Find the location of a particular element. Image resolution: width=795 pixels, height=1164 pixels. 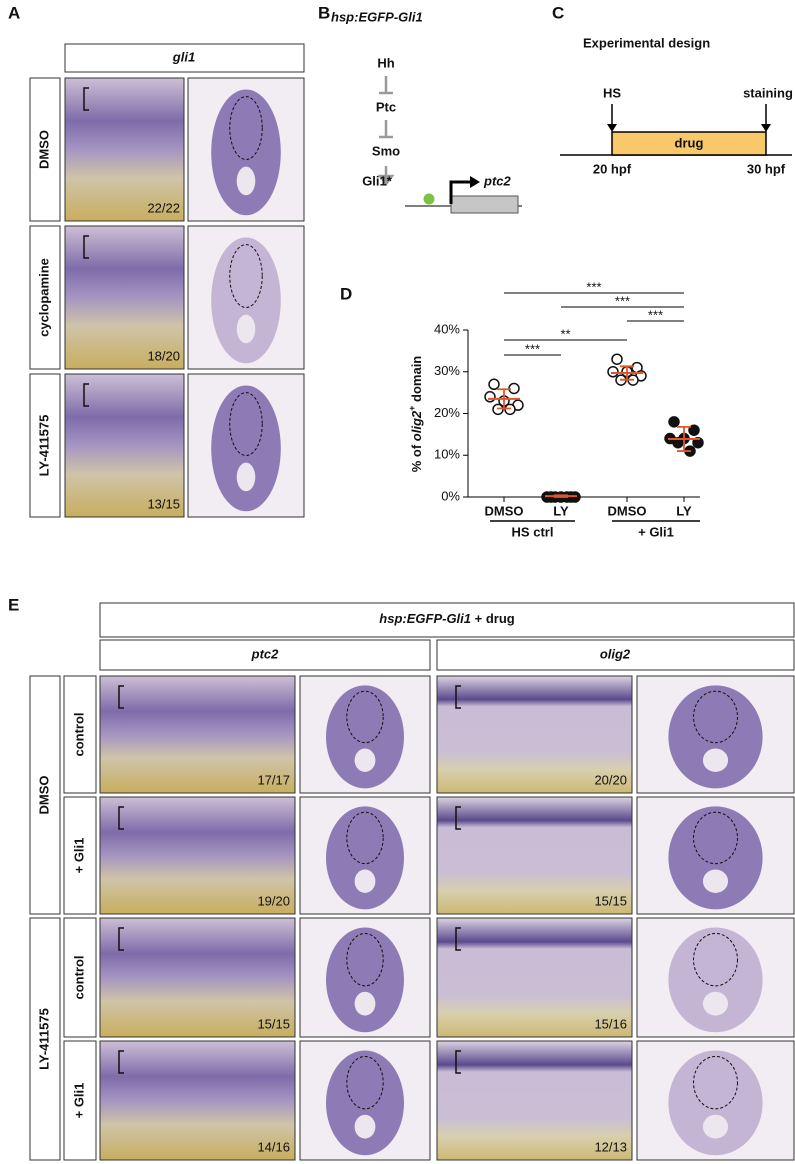

group-label: + Gli1 is located at coordinates (656, 531).